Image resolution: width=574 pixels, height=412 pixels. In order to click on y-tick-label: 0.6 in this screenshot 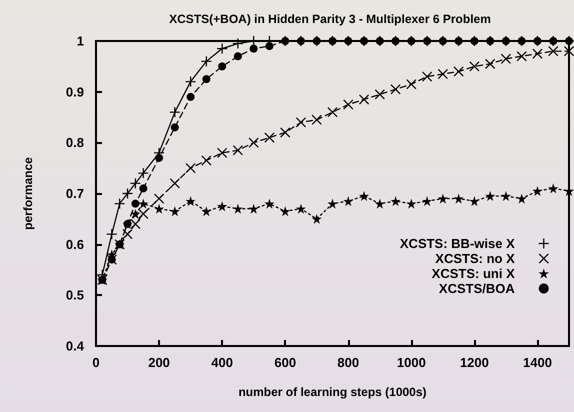, I will do `click(75, 244)`.